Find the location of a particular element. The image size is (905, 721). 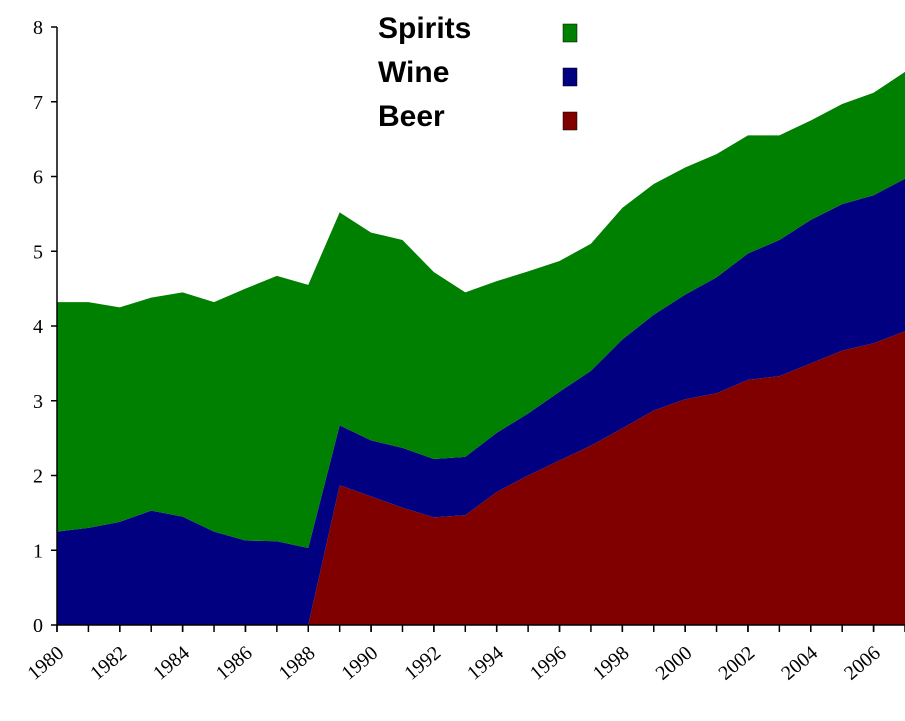

y-tick-label: 6 is located at coordinates (38, 178).